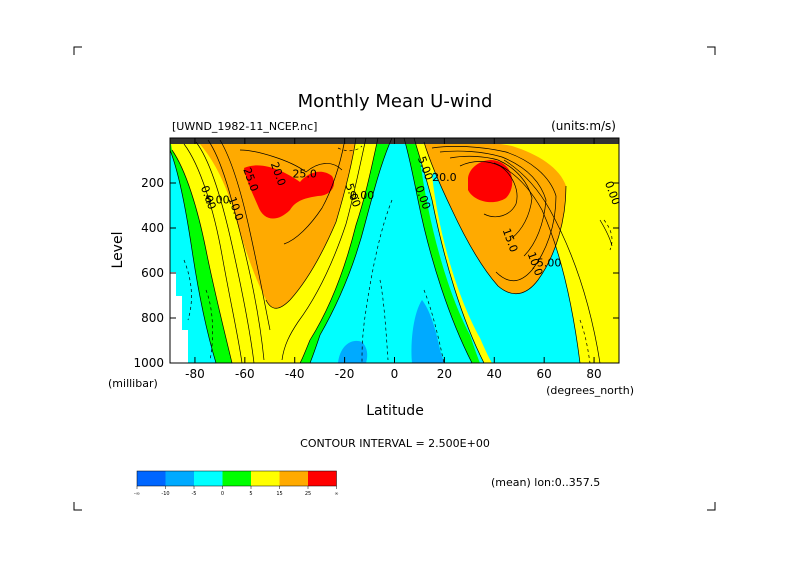 The height and width of the screenshot is (563, 789). What do you see at coordinates (308, 494) in the screenshot?
I see `colorbar-tick-label: 25` at bounding box center [308, 494].